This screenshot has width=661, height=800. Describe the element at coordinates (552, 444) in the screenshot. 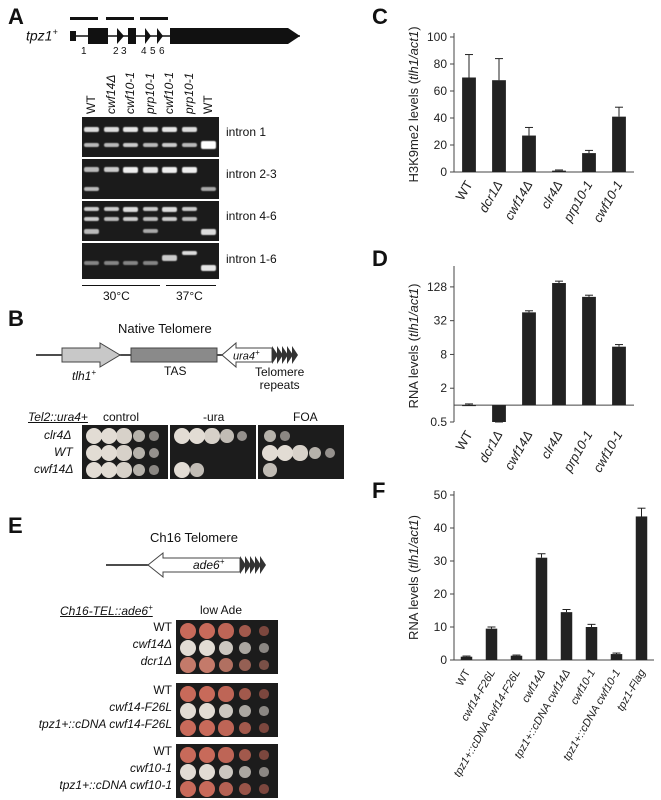

I see `category-label: clr4Δ` at that location.